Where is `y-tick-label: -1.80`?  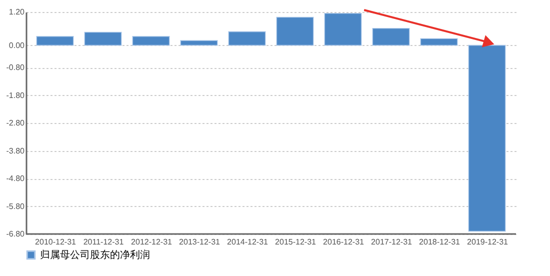
y-tick-label: -1.80 is located at coordinates (16, 95).